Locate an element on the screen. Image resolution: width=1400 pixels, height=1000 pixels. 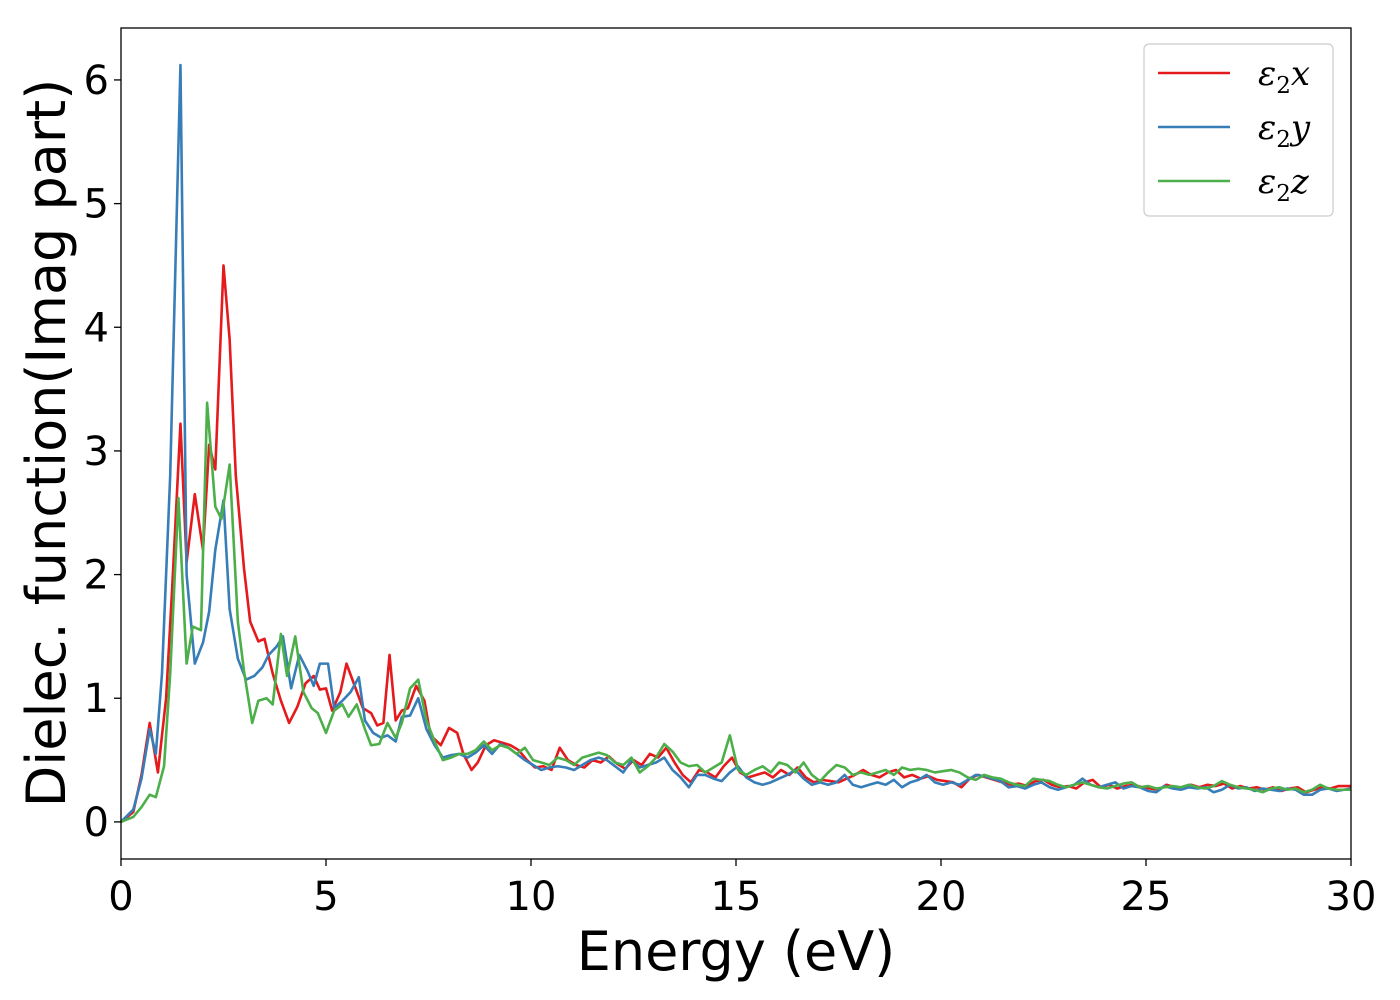
x-tick-label: 5 is located at coordinates (325, 897).